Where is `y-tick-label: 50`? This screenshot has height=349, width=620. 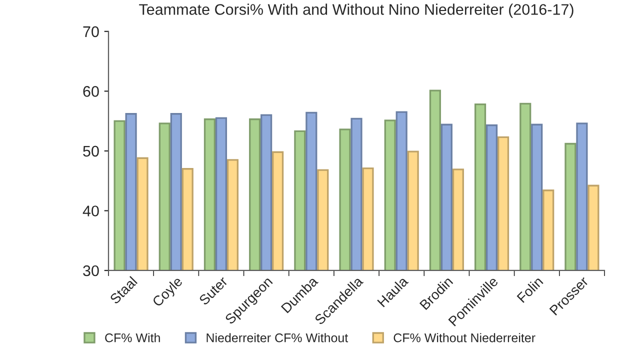
y-tick-label: 50 is located at coordinates (91, 151).